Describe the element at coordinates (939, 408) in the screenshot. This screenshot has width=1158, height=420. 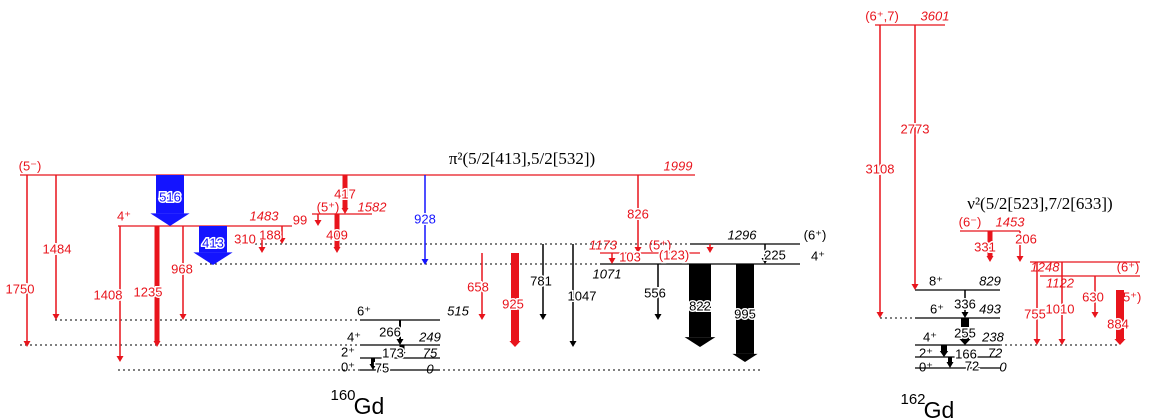
I see `element-symbol: Gd` at that location.